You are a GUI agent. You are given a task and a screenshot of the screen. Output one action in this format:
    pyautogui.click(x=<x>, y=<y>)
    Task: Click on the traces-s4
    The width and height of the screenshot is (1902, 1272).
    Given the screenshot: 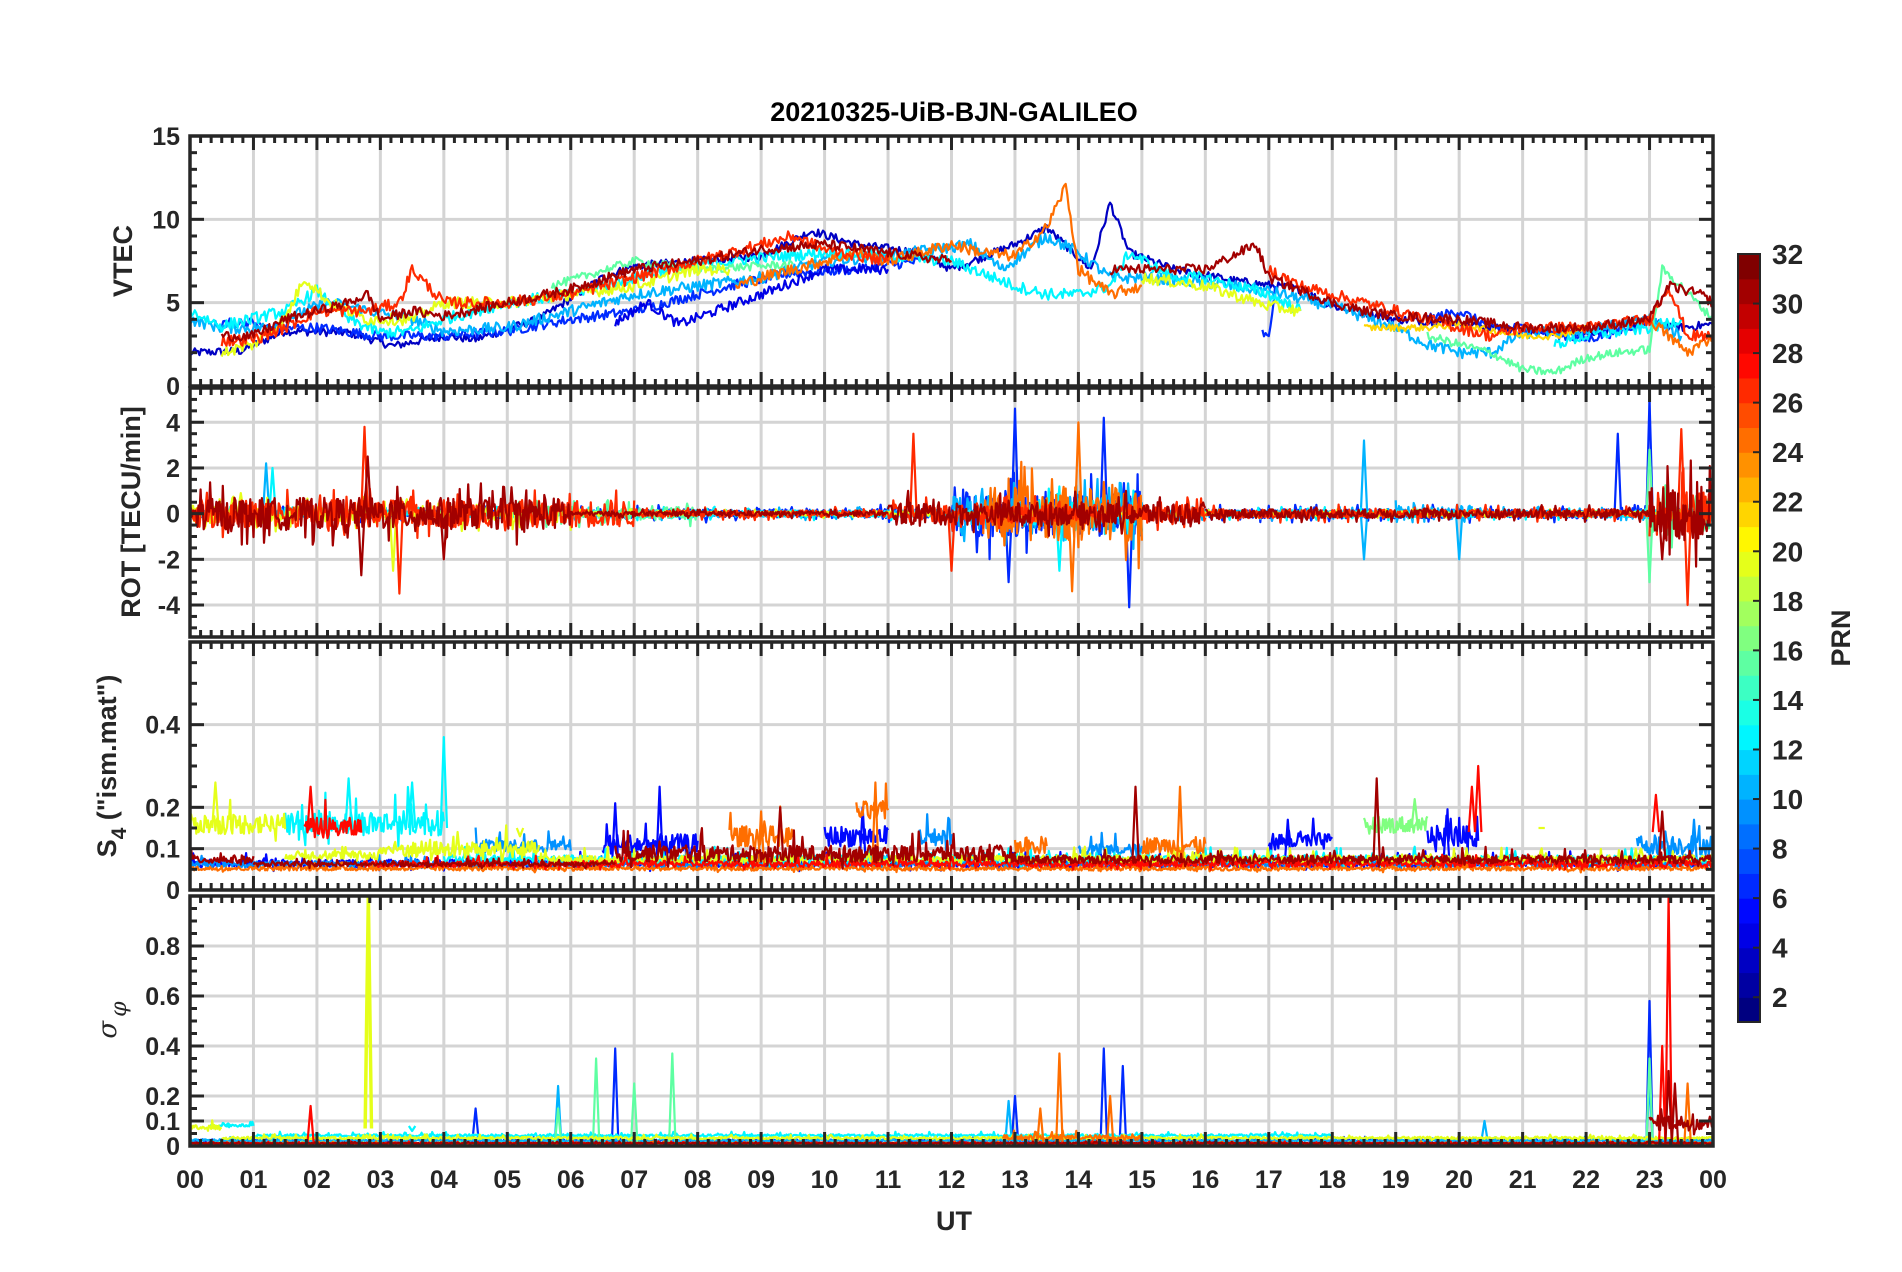 What is the action you would take?
    pyautogui.click(x=951, y=805)
    